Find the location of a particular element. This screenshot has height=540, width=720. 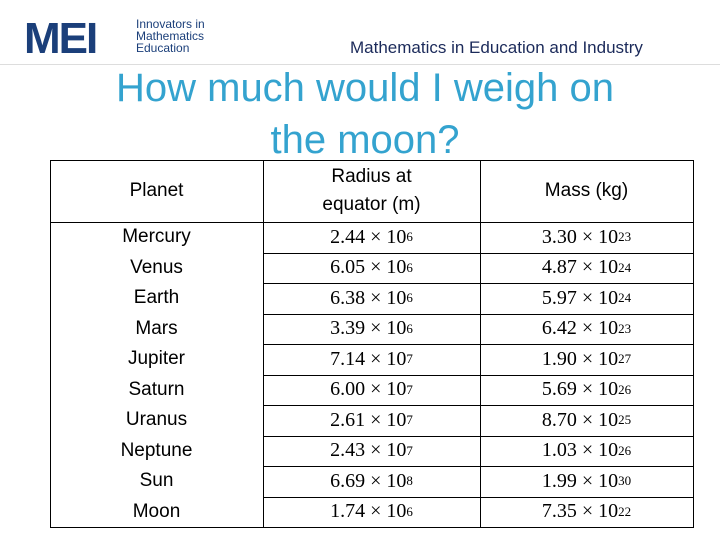

number-cell: 6.42 × 10 23 is located at coordinates (586, 329).